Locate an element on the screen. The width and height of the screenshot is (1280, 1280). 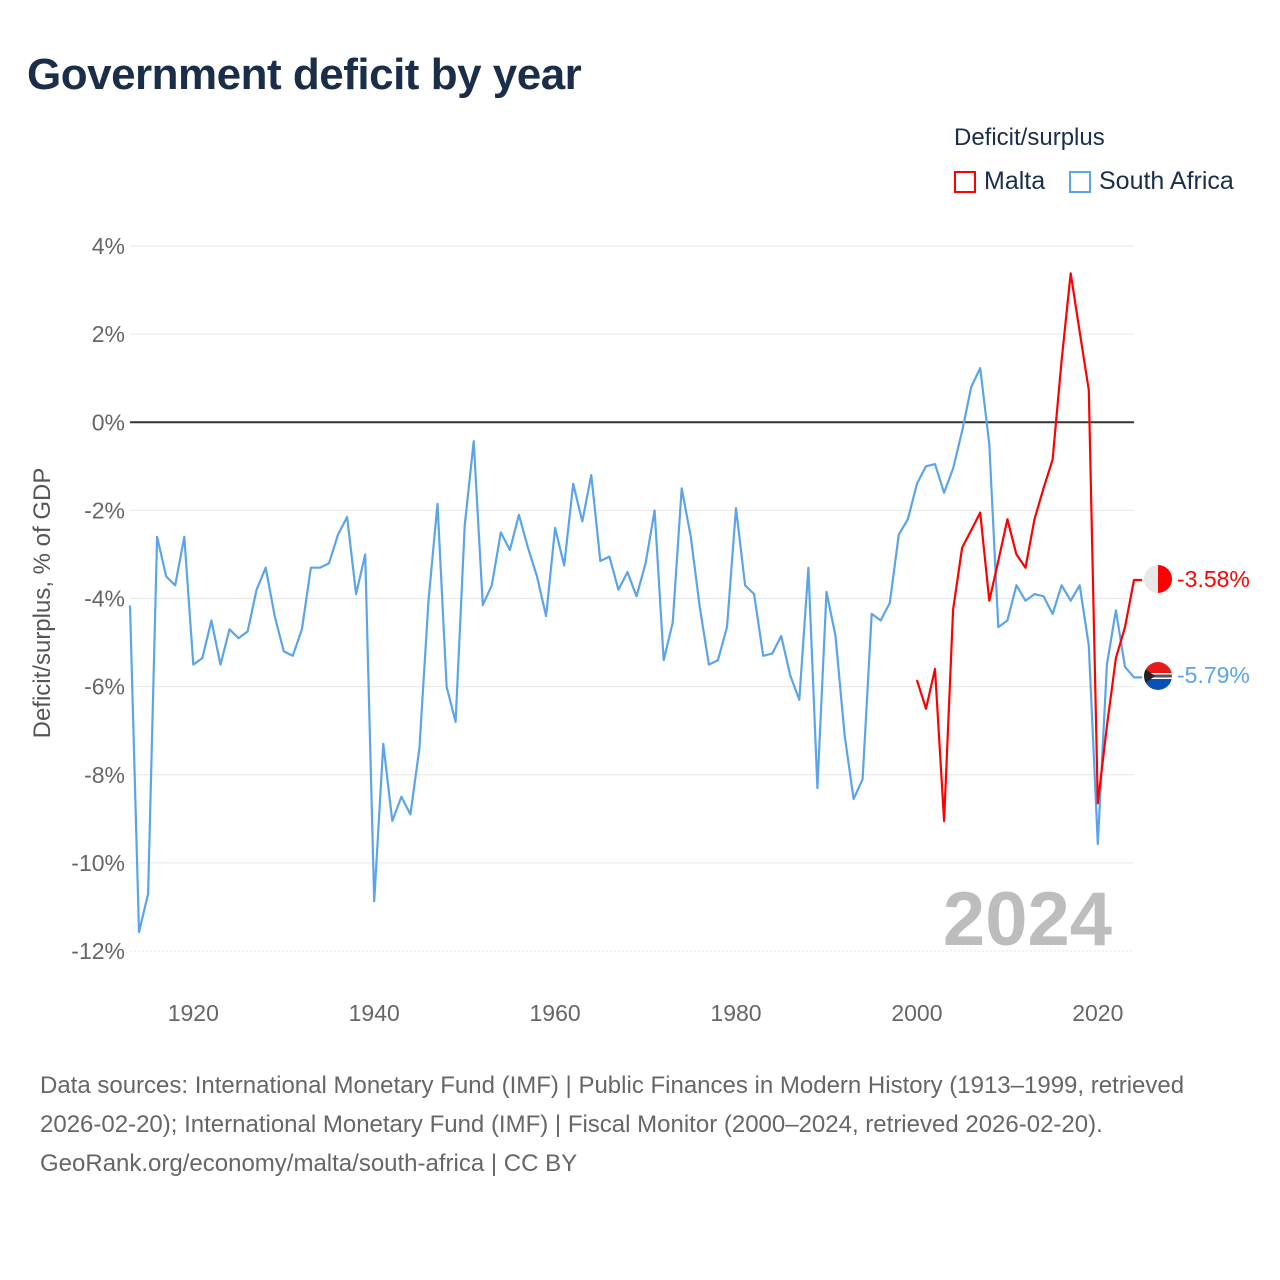
y-tick-label: -6% is located at coordinates (104, 687).